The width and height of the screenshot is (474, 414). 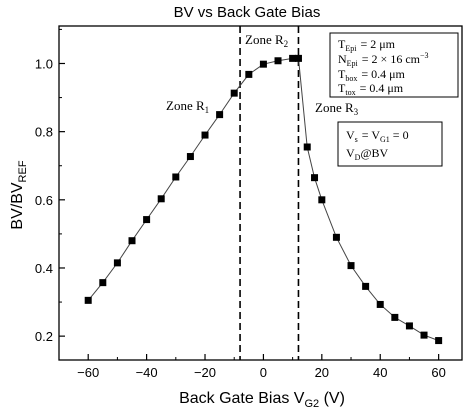 I want to click on x-tick-label: −20, so click(x=205, y=372).